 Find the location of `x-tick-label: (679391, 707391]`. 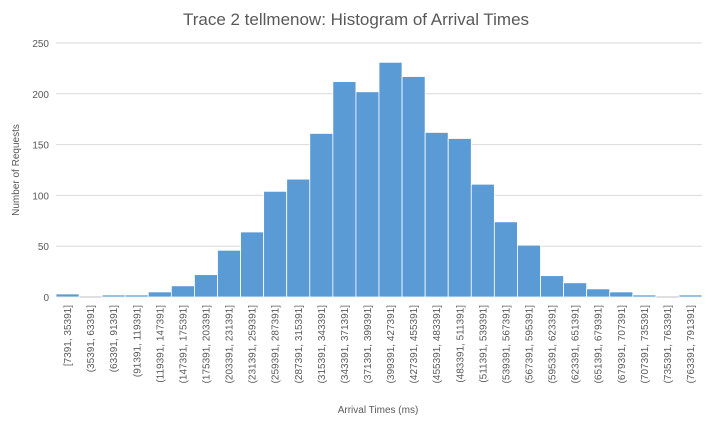

x-tick-label: (679391, 707391] is located at coordinates (622, 344).